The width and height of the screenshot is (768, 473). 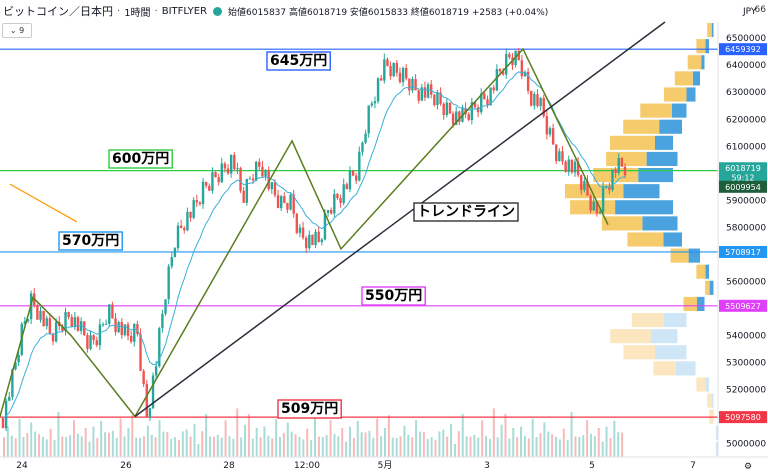 What do you see at coordinates (748, 467) in the screenshot?
I see `settings-icon: ⚙` at bounding box center [748, 467].